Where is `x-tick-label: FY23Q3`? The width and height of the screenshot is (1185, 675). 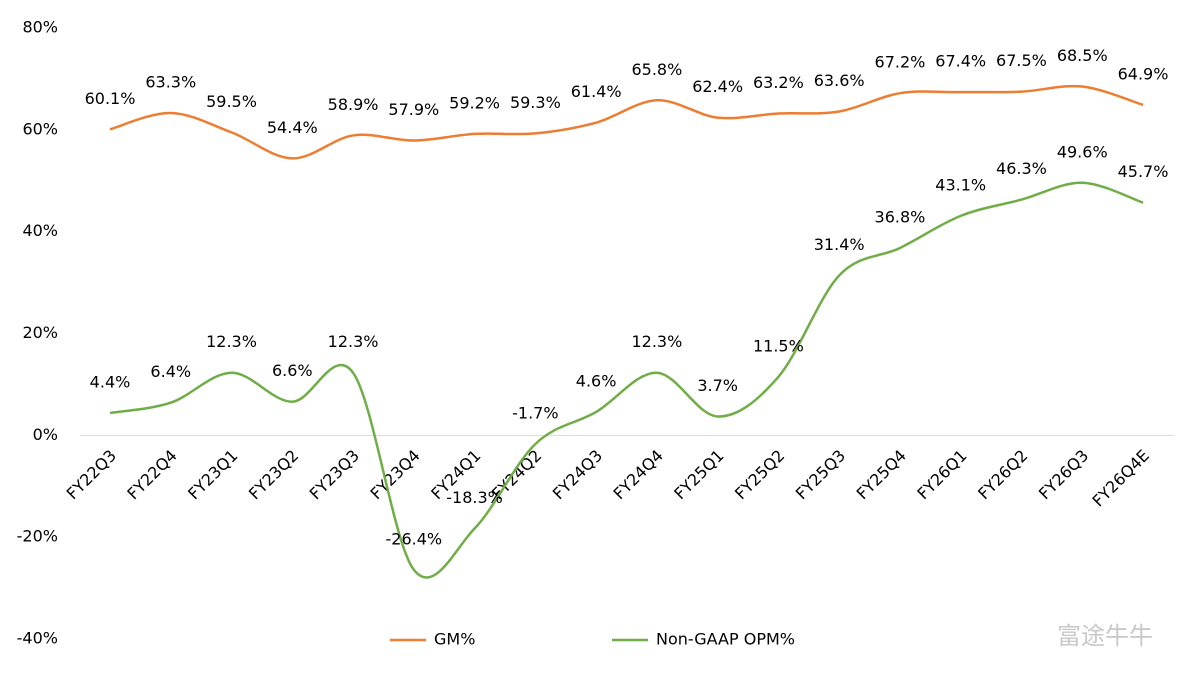
x-tick-label: FY23Q3 is located at coordinates (334, 474).